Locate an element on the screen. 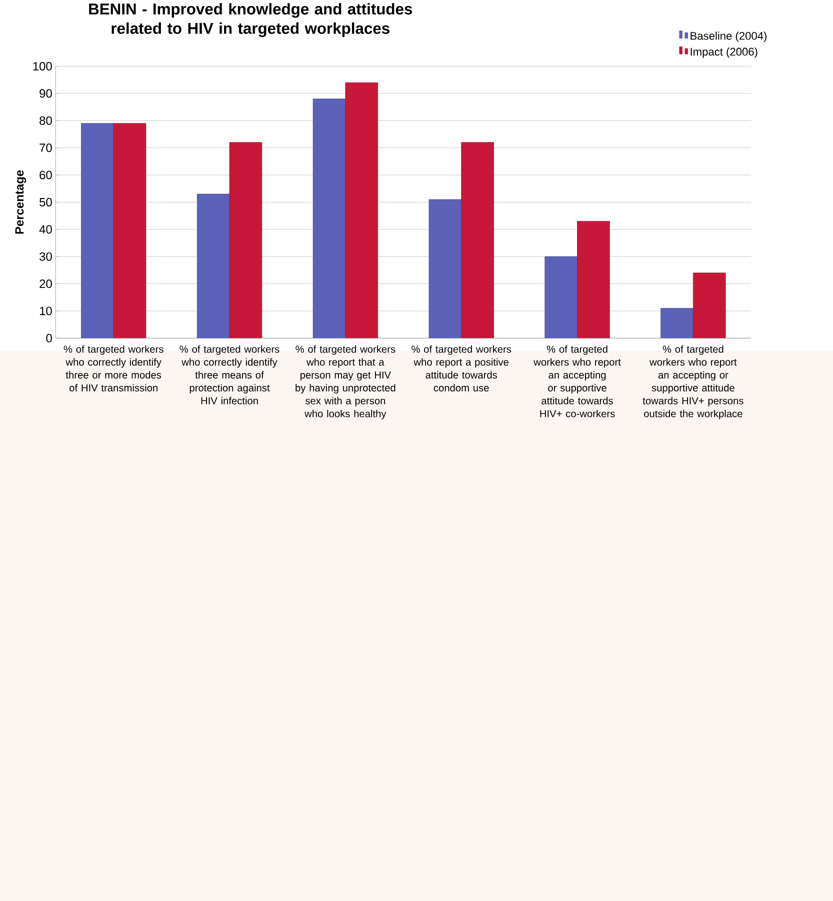 This screenshot has width=833, height=901. chart-title: BENIN - Improved knowledge and attitudes related to HIV in targeted workplaces is located at coordinates (250, 20).